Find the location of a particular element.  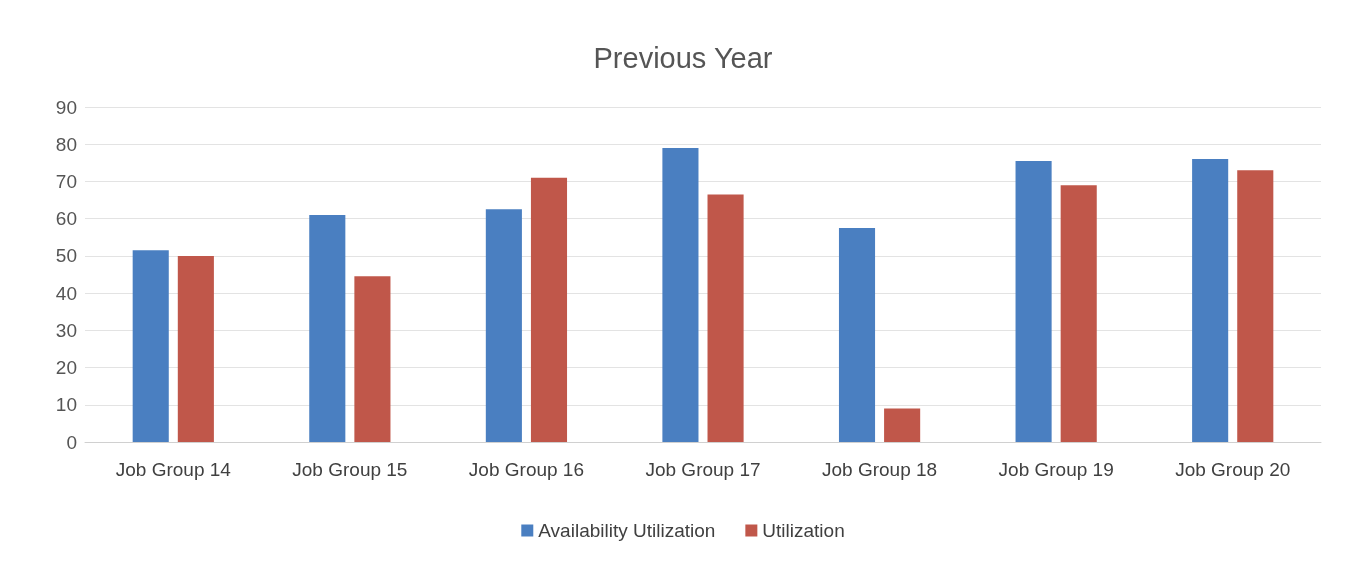

x-tick-label: Job Group 20 is located at coordinates (1233, 469).